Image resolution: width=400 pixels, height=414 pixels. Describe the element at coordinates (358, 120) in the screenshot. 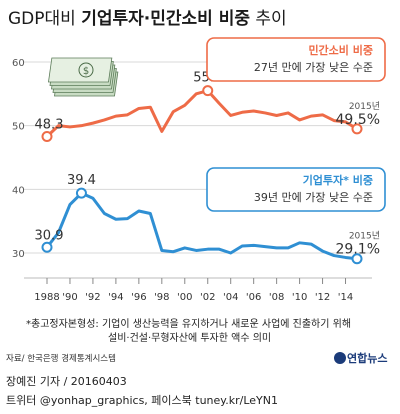

I see `data-label: 49.5%` at that location.